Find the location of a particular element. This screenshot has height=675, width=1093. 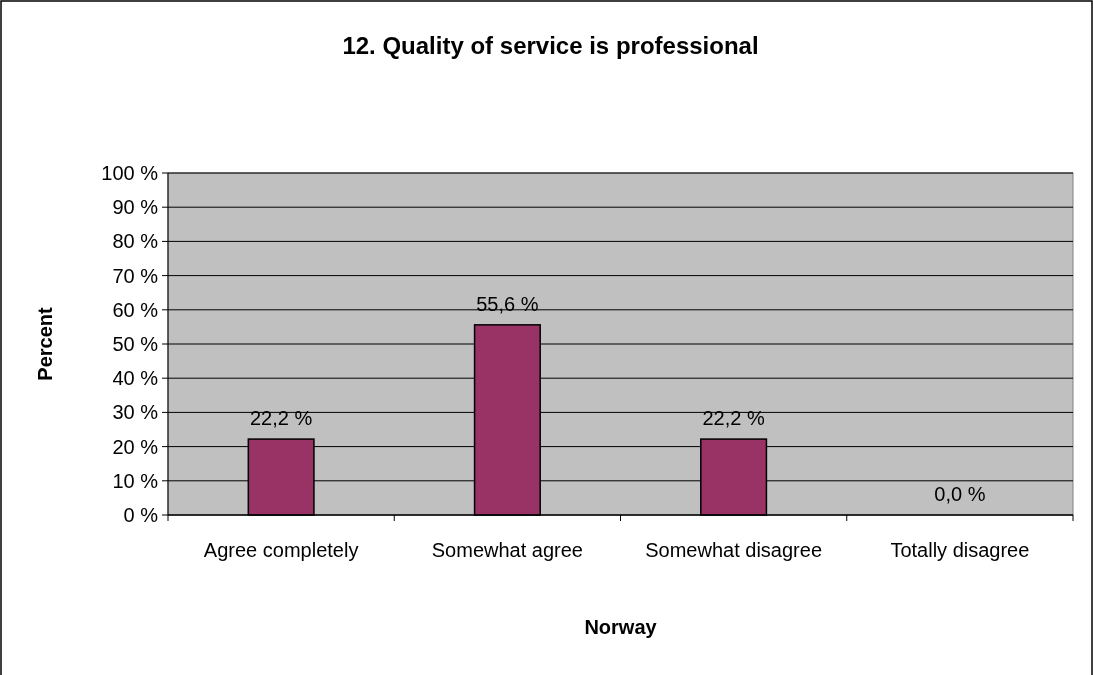

y-tick-label: 90 % is located at coordinates (135, 207).